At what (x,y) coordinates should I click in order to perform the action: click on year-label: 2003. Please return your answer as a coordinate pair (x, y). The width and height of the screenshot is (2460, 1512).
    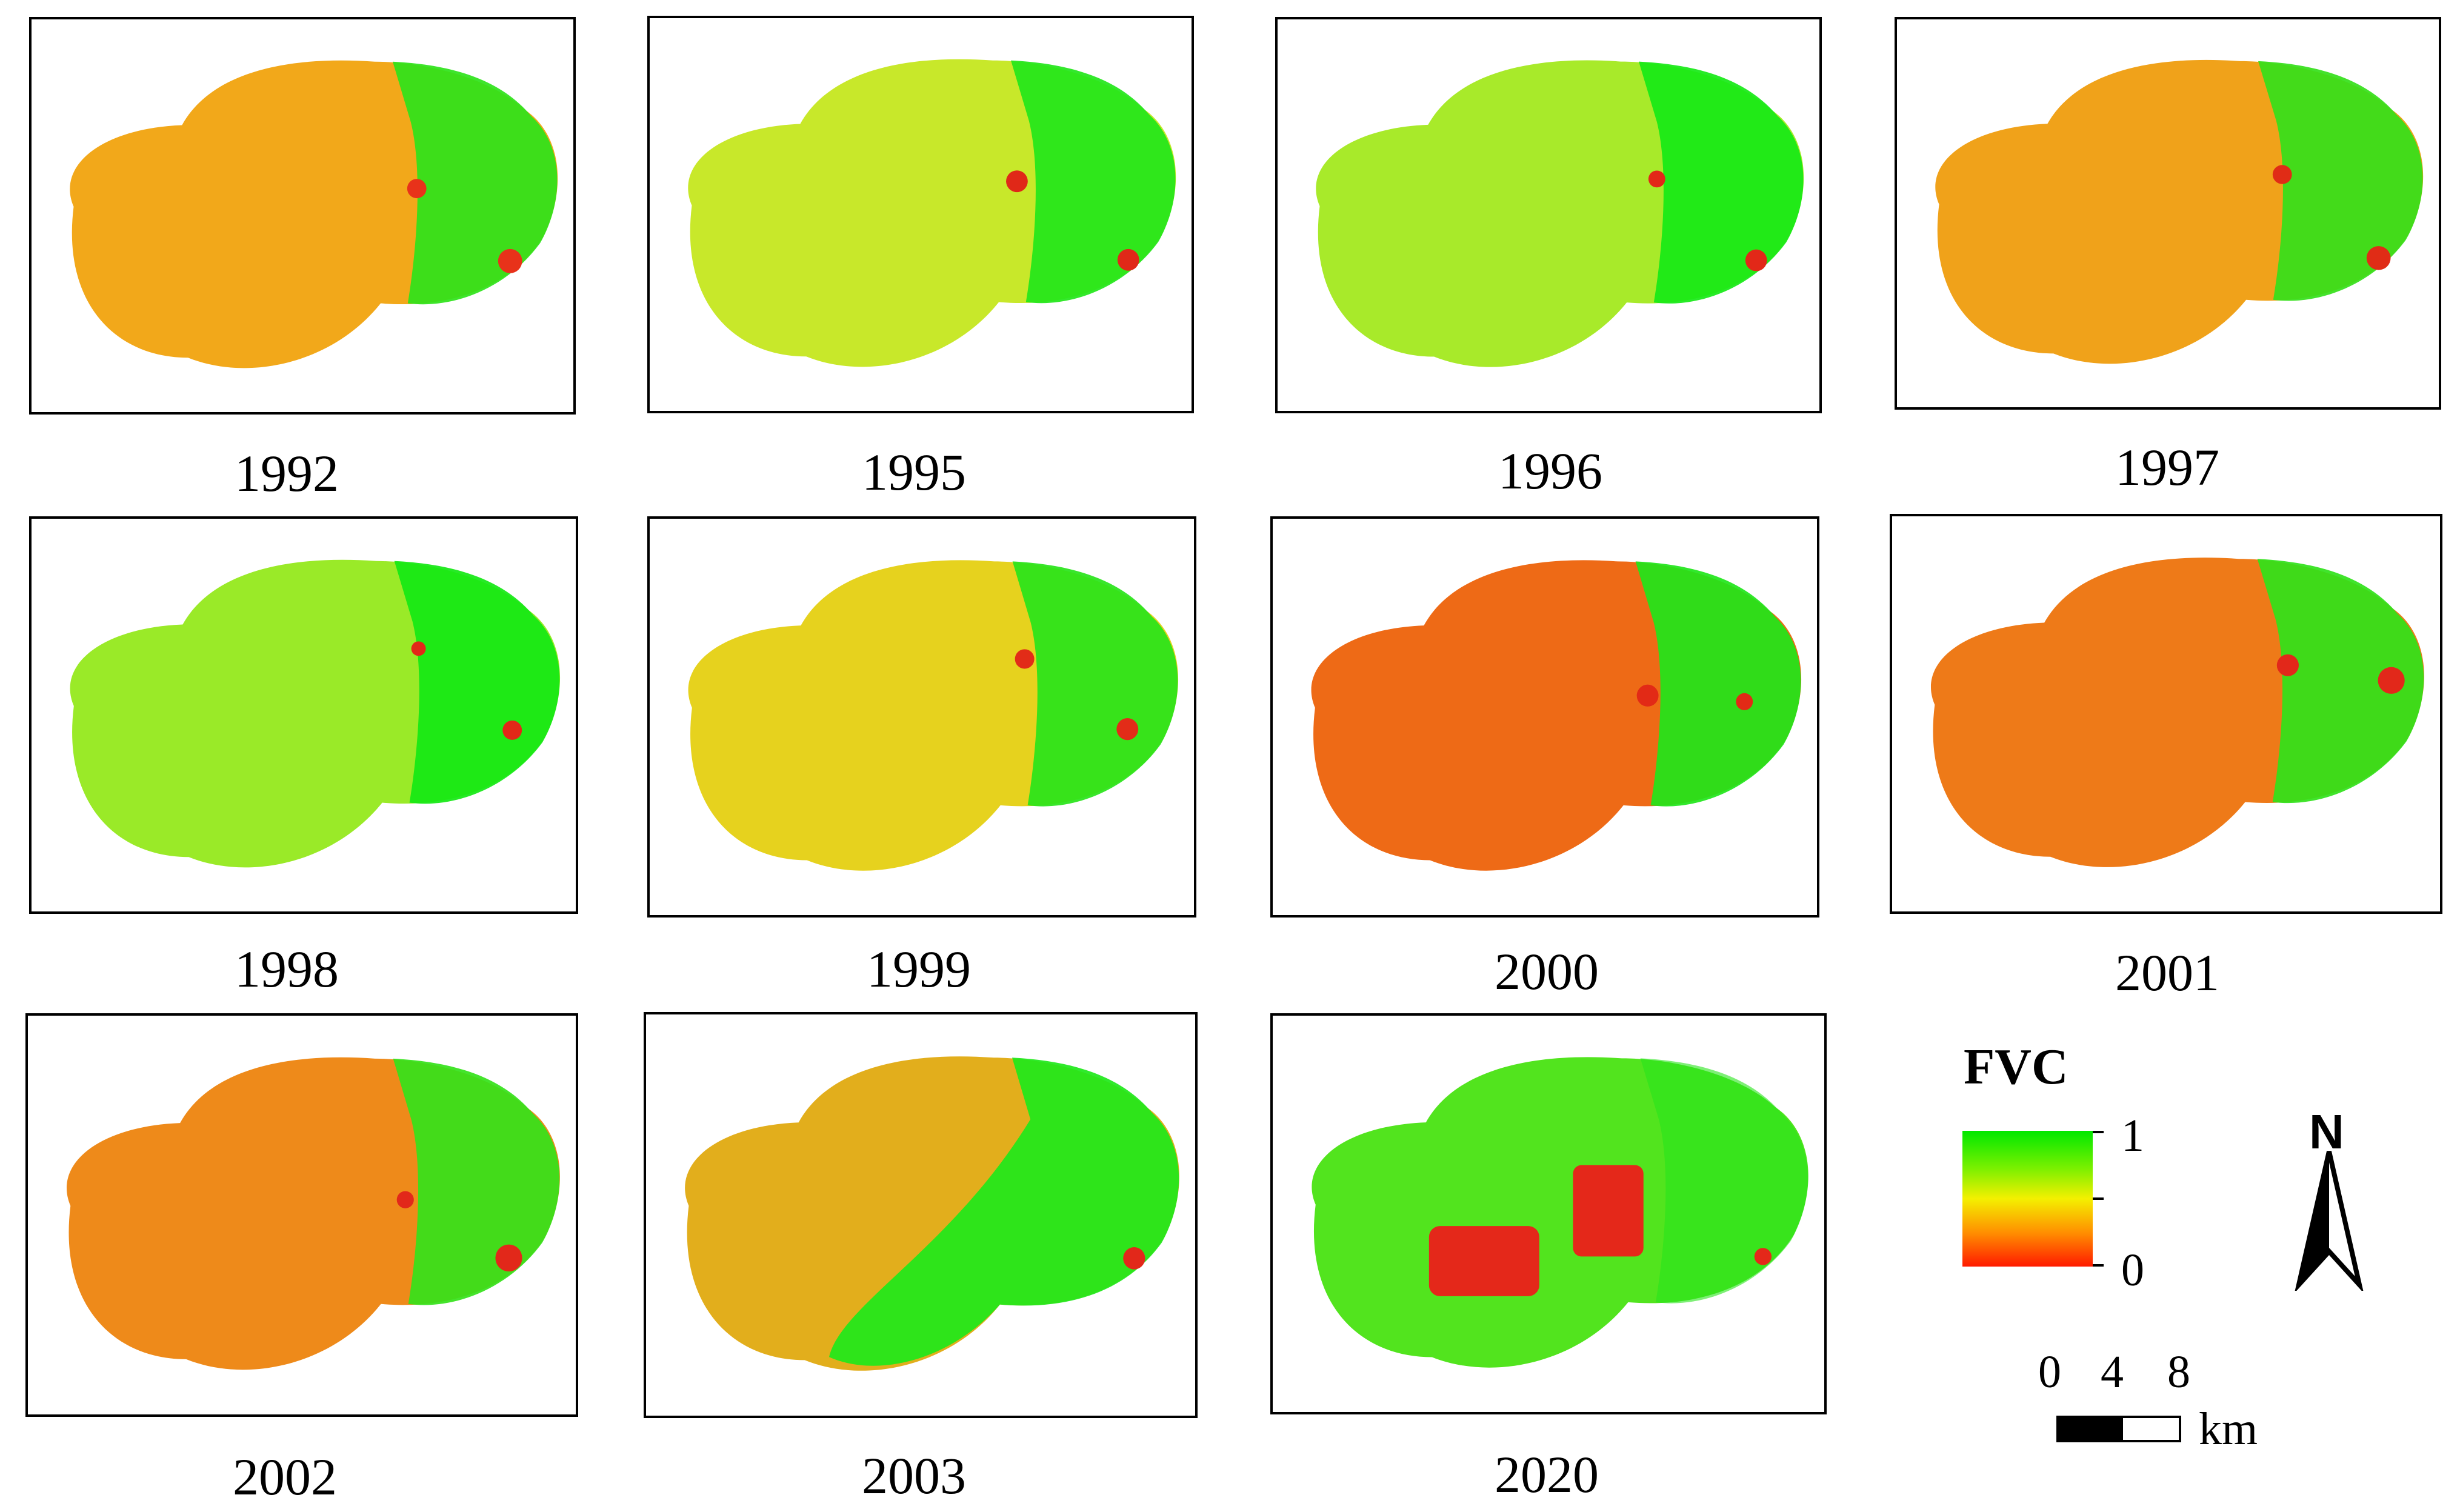
    Looking at the image, I should click on (914, 1476).